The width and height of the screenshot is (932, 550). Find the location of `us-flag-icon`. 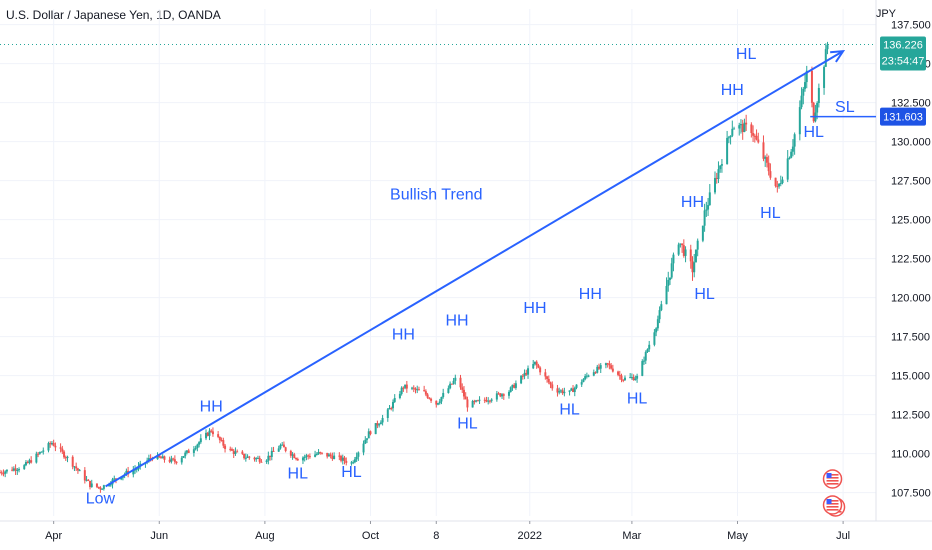

us-flag-icon is located at coordinates (832, 479).